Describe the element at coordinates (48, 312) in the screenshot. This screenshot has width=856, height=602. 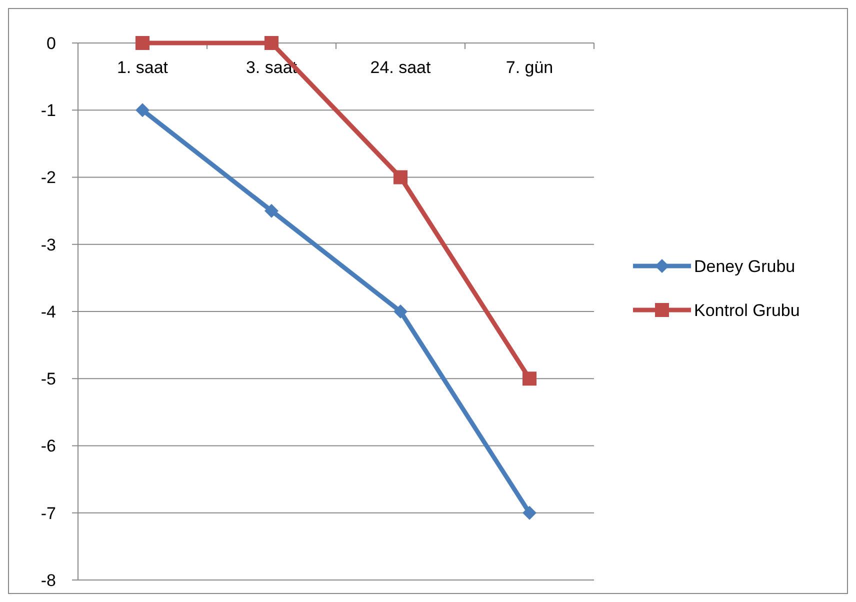
I see `y-tick-label: -4` at that location.